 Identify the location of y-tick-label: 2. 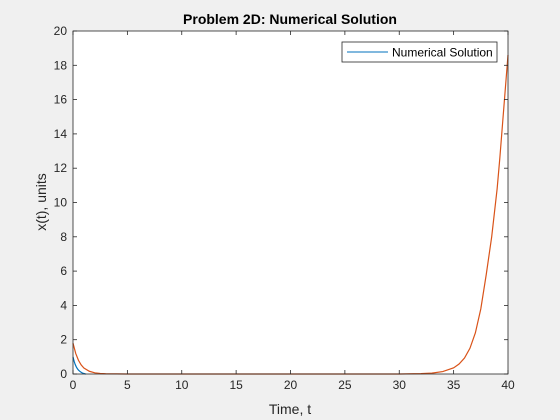
(63, 340).